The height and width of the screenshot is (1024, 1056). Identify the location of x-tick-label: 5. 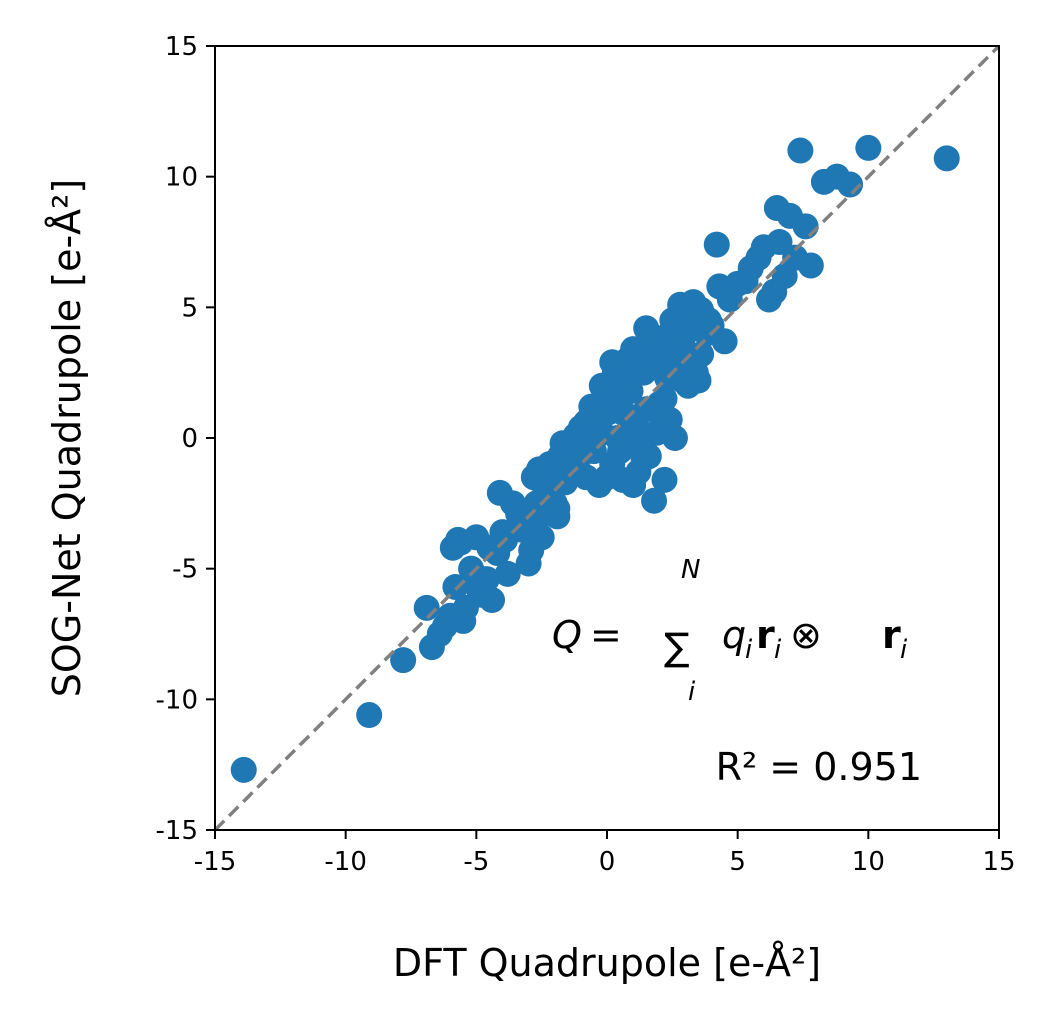
(737, 862).